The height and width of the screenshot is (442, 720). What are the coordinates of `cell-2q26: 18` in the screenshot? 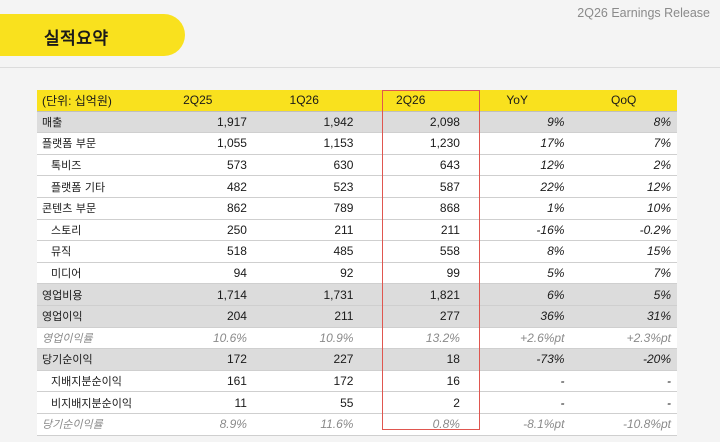 It's located at (410, 359).